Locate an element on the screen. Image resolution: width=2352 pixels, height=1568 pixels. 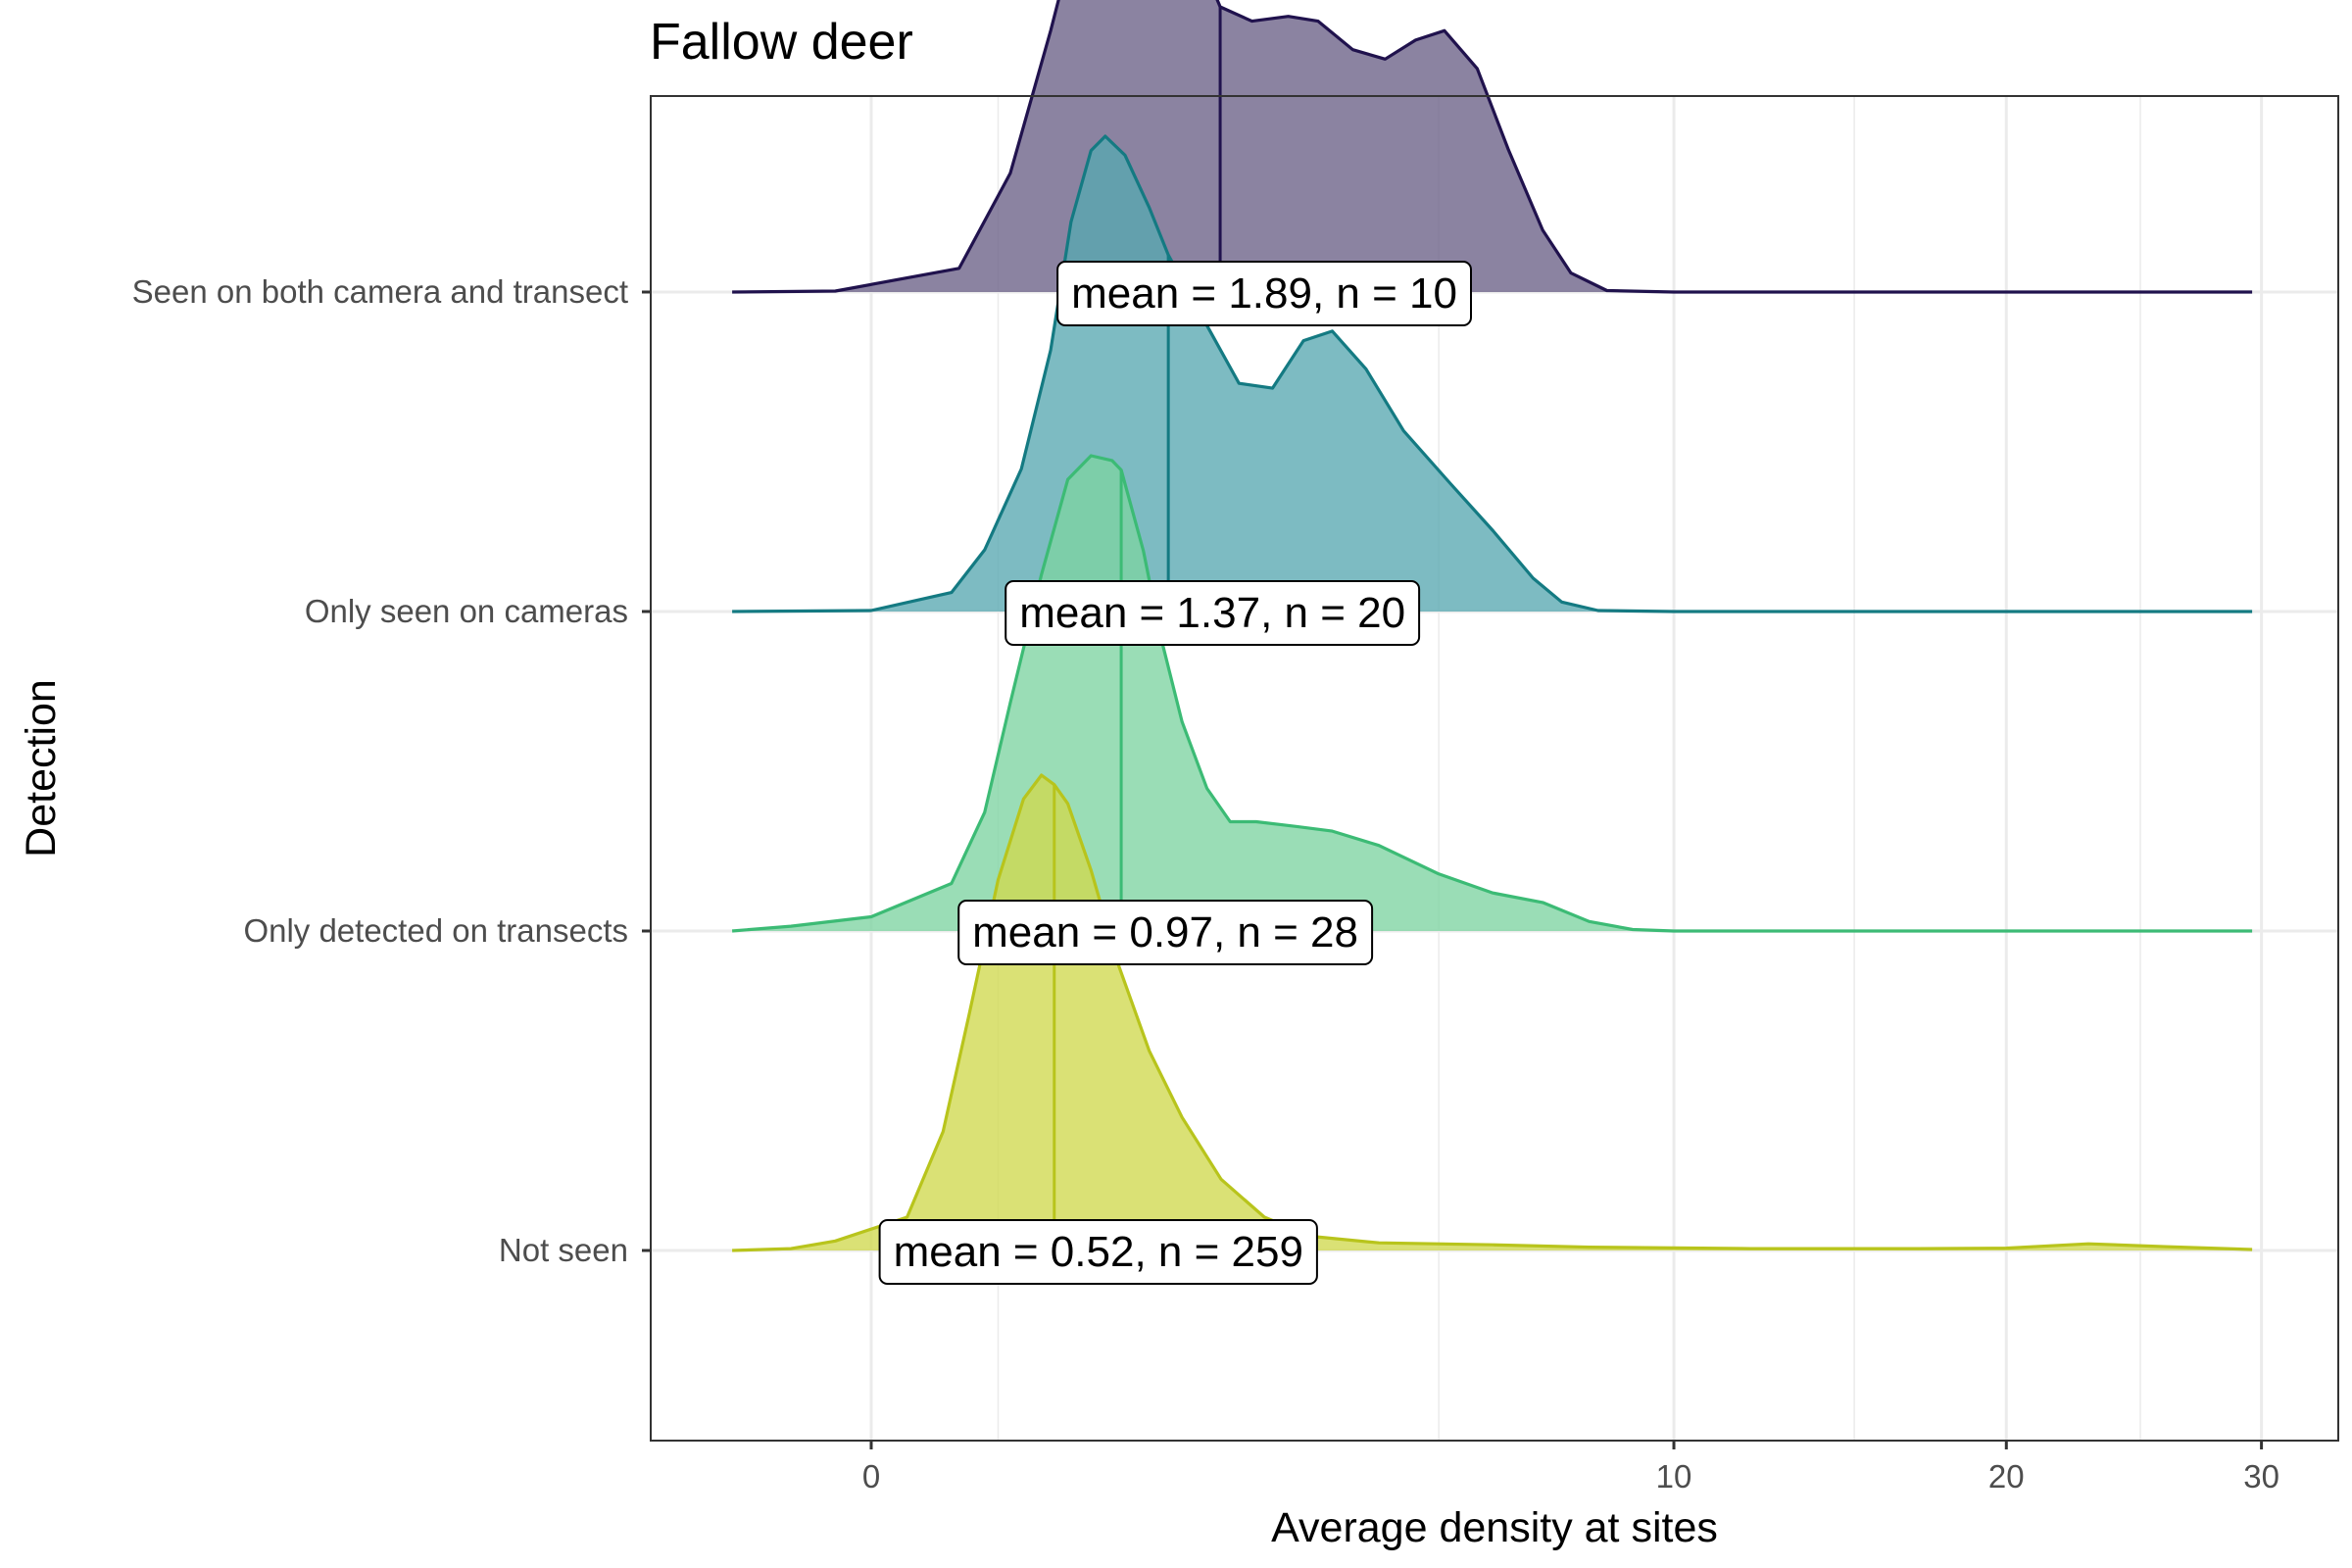
mean-label: mean = 0.52, n = 259 is located at coordinates (1098, 1252).